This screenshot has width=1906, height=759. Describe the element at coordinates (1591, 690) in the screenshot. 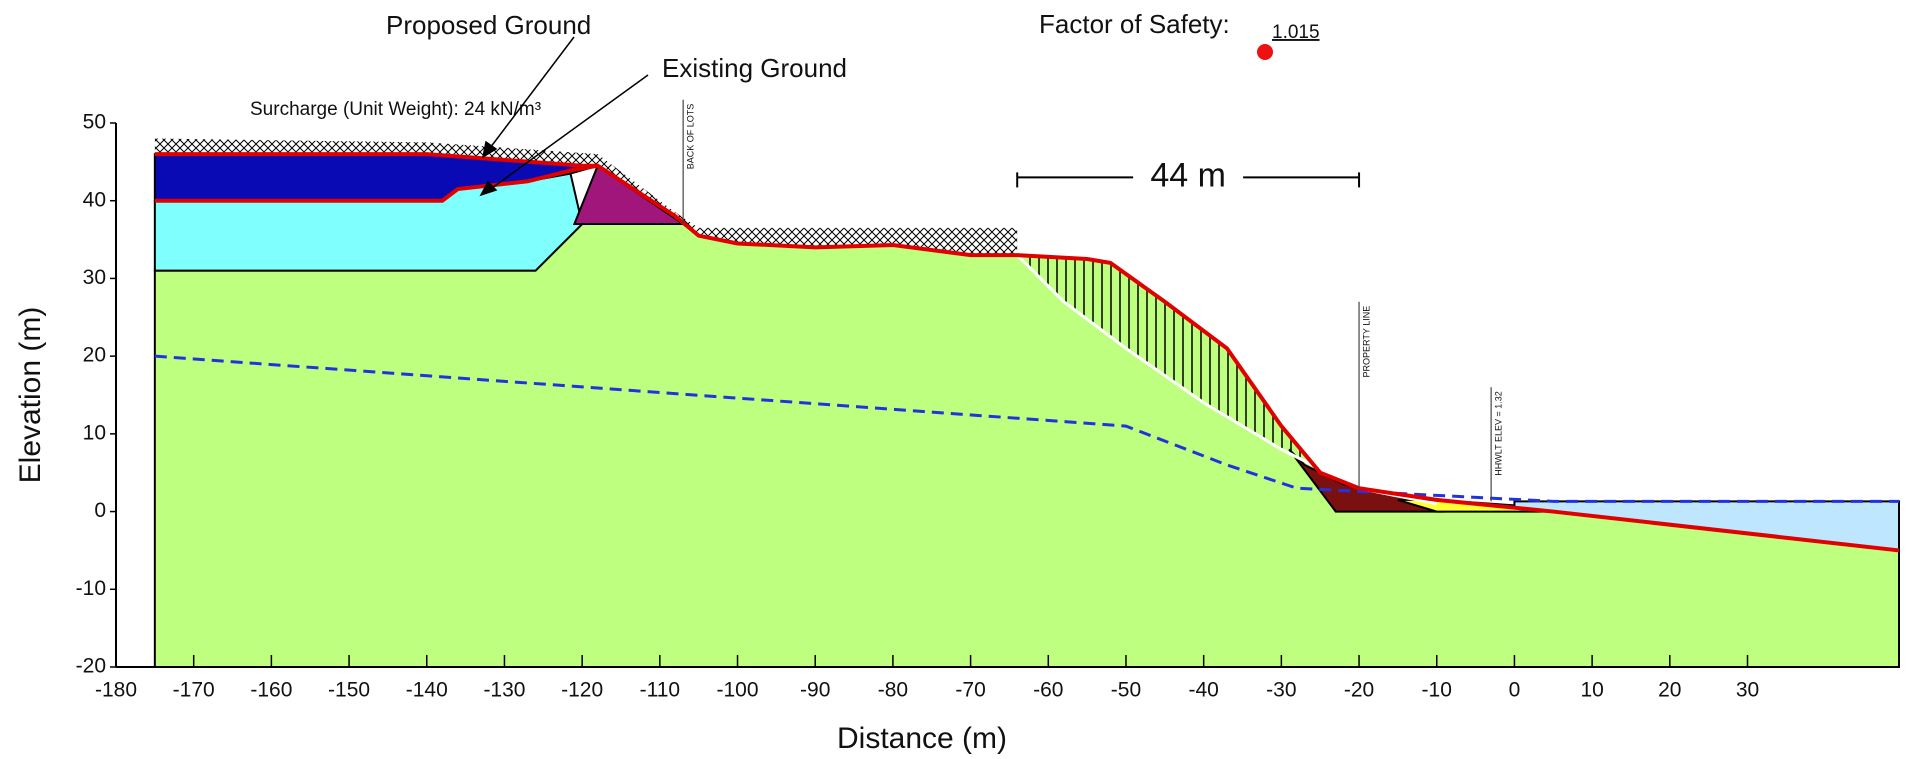

I see `x-tick-label: 10` at that location.